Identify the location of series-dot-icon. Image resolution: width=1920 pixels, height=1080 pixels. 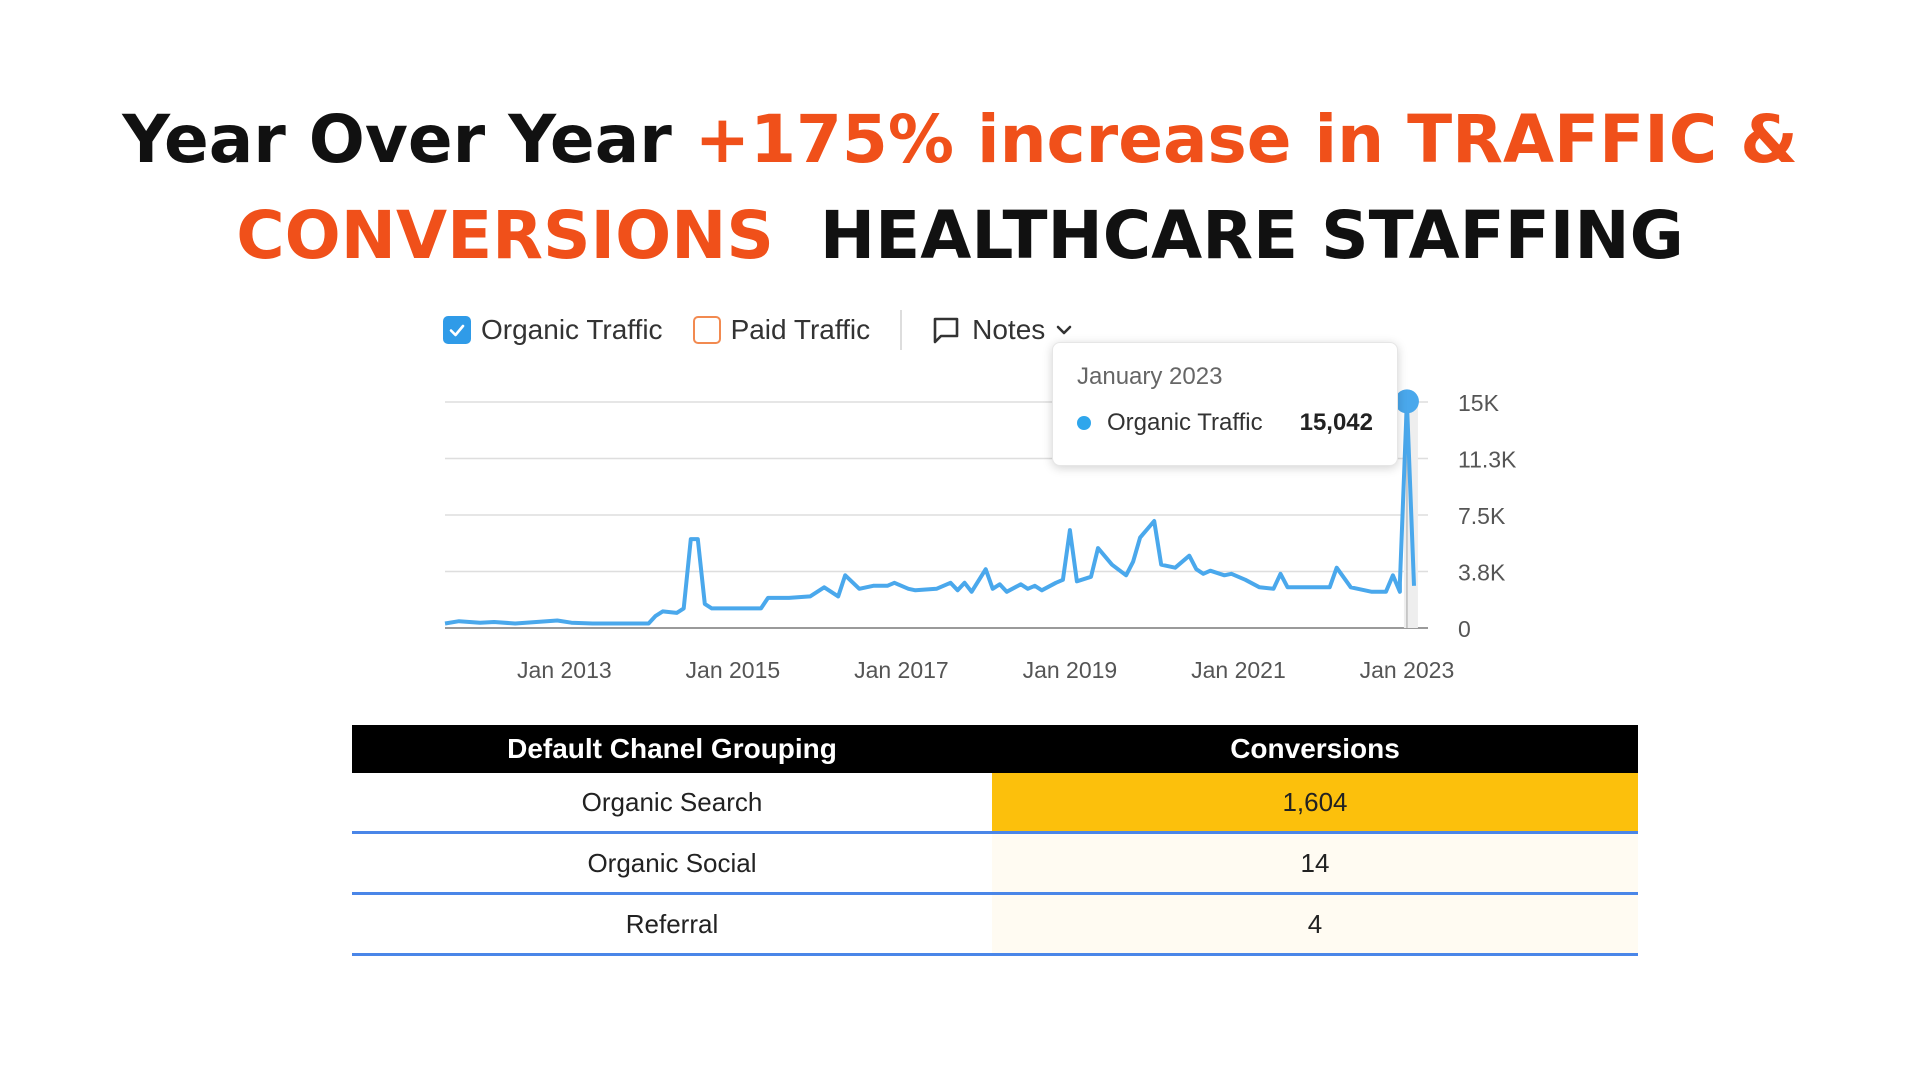
(1084, 423).